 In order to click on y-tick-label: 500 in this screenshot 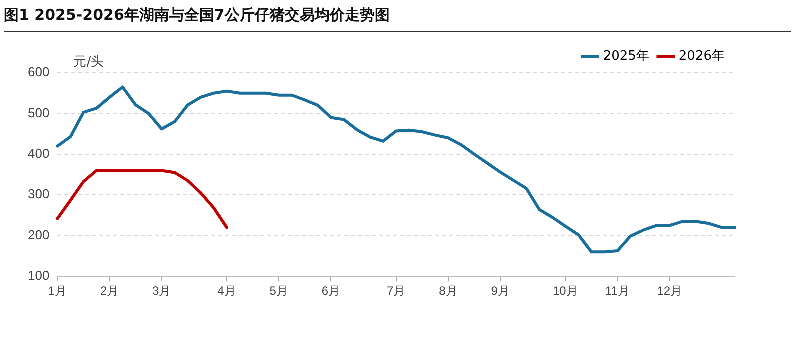, I will do `click(39, 112)`.